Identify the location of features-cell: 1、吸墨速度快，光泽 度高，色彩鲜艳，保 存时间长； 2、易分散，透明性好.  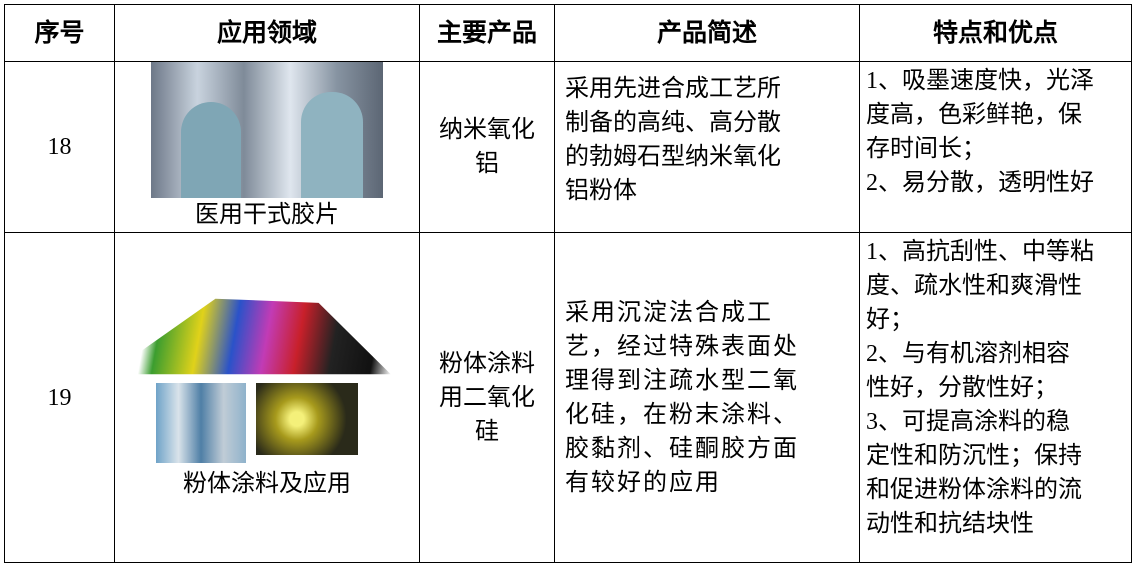
(995, 147).